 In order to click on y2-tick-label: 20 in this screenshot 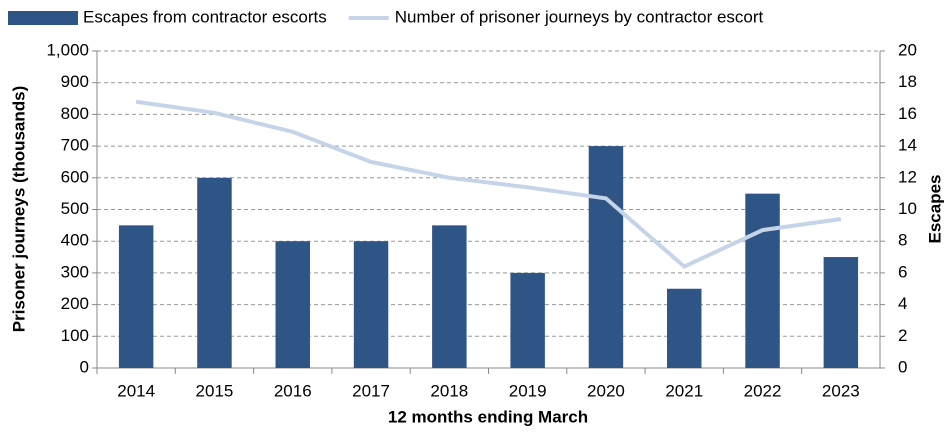, I will do `click(907, 49)`.